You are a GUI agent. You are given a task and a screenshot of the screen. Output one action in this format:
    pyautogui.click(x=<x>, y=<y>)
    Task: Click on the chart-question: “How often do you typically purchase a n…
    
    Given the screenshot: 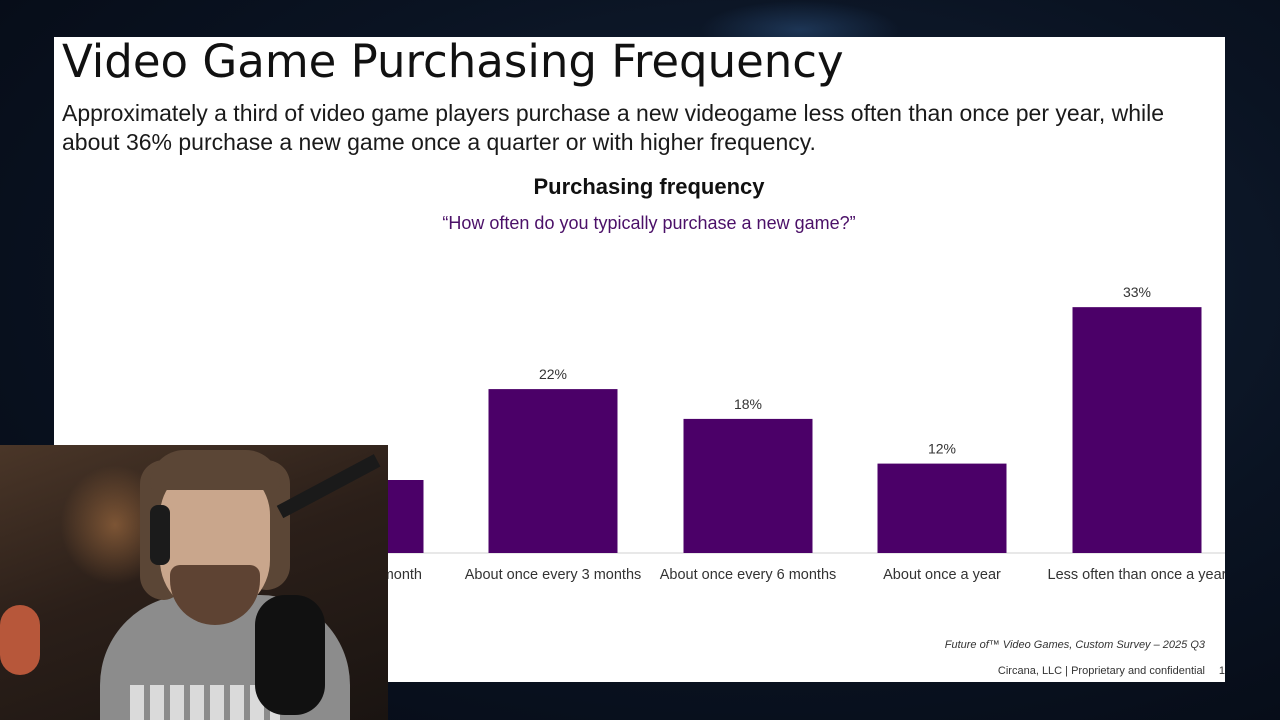 What is the action you would take?
    pyautogui.click(x=649, y=223)
    